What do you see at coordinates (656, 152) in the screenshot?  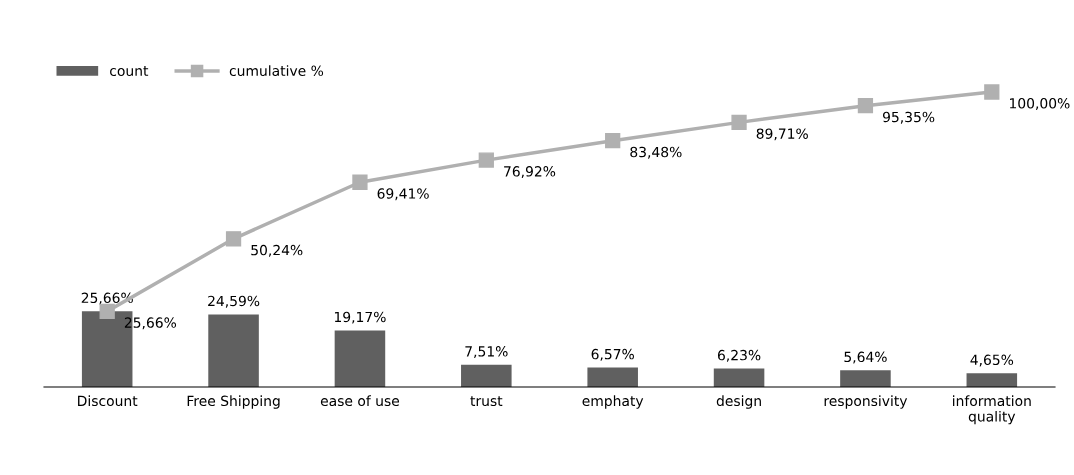 I see `data-label: 83,48%` at bounding box center [656, 152].